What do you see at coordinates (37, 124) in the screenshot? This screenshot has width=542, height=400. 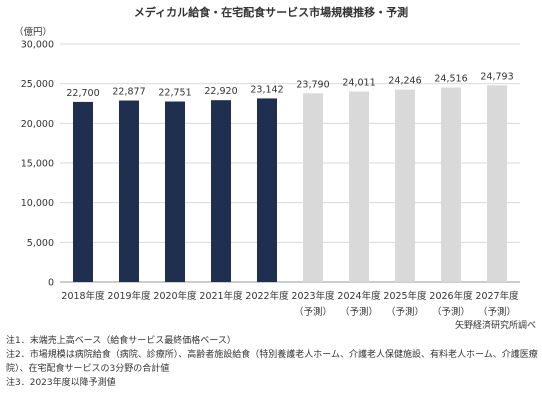 I see `y-tick-label: 20,000` at bounding box center [37, 124].